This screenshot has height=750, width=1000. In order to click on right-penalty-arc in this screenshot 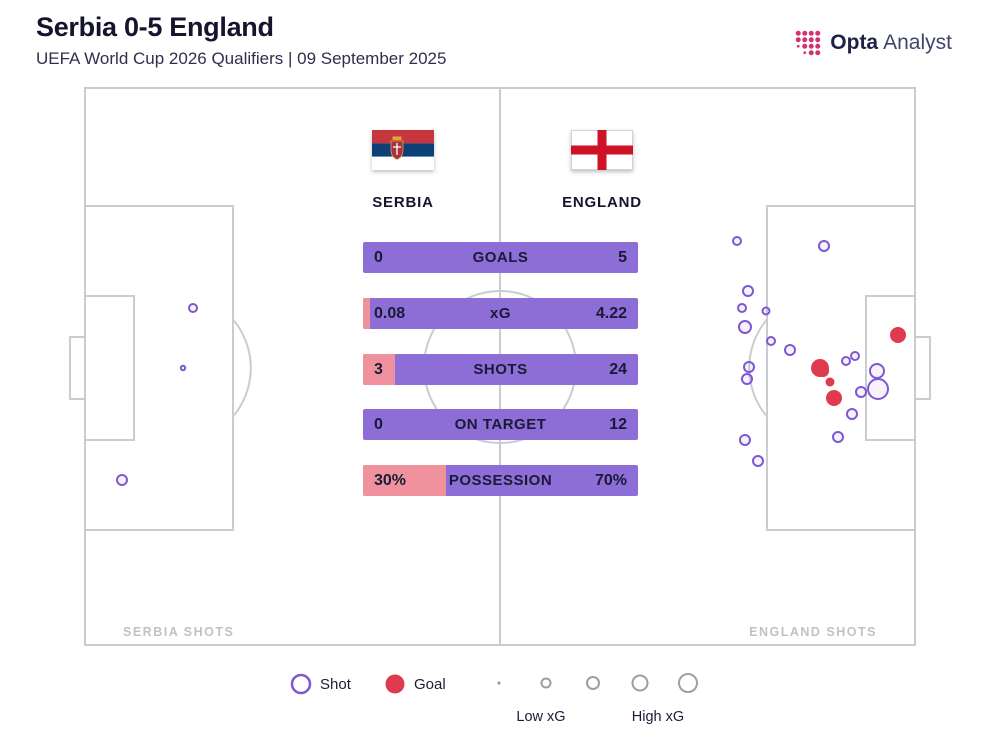, I will do `click(758, 368)`.